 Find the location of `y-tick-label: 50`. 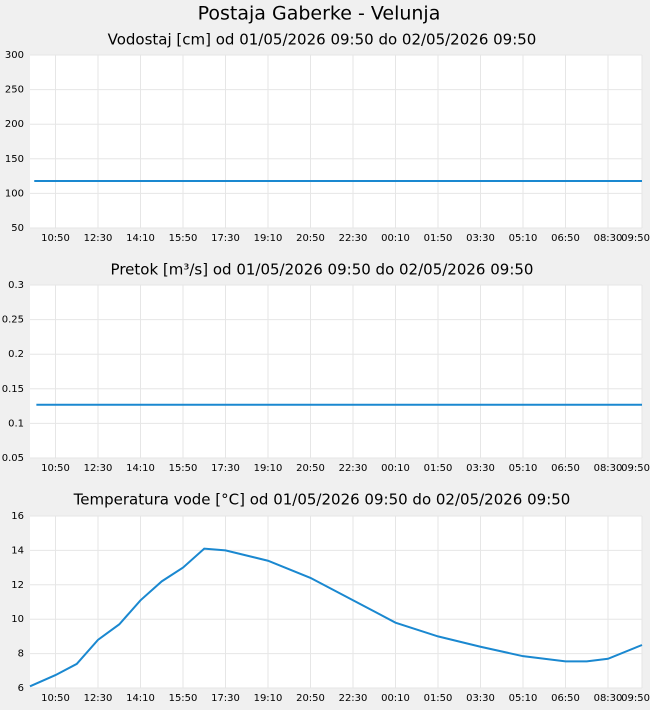

y-tick-label: 50 is located at coordinates (17, 228).